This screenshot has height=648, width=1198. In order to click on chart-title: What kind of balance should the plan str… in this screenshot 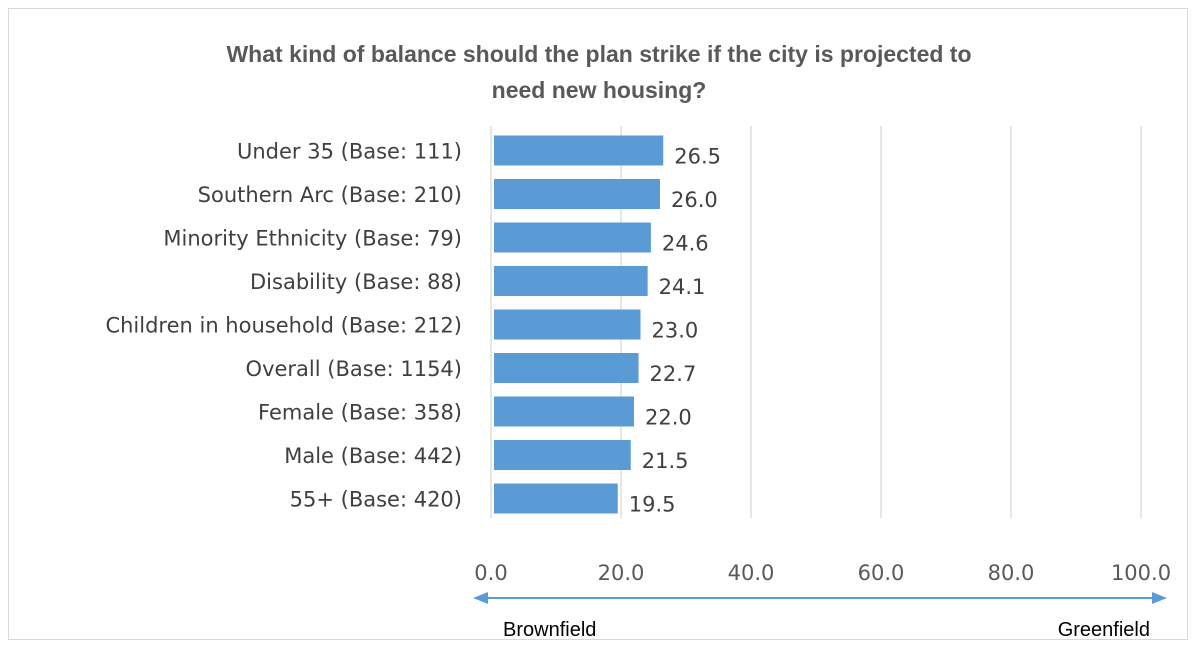, I will do `click(599, 72)`.